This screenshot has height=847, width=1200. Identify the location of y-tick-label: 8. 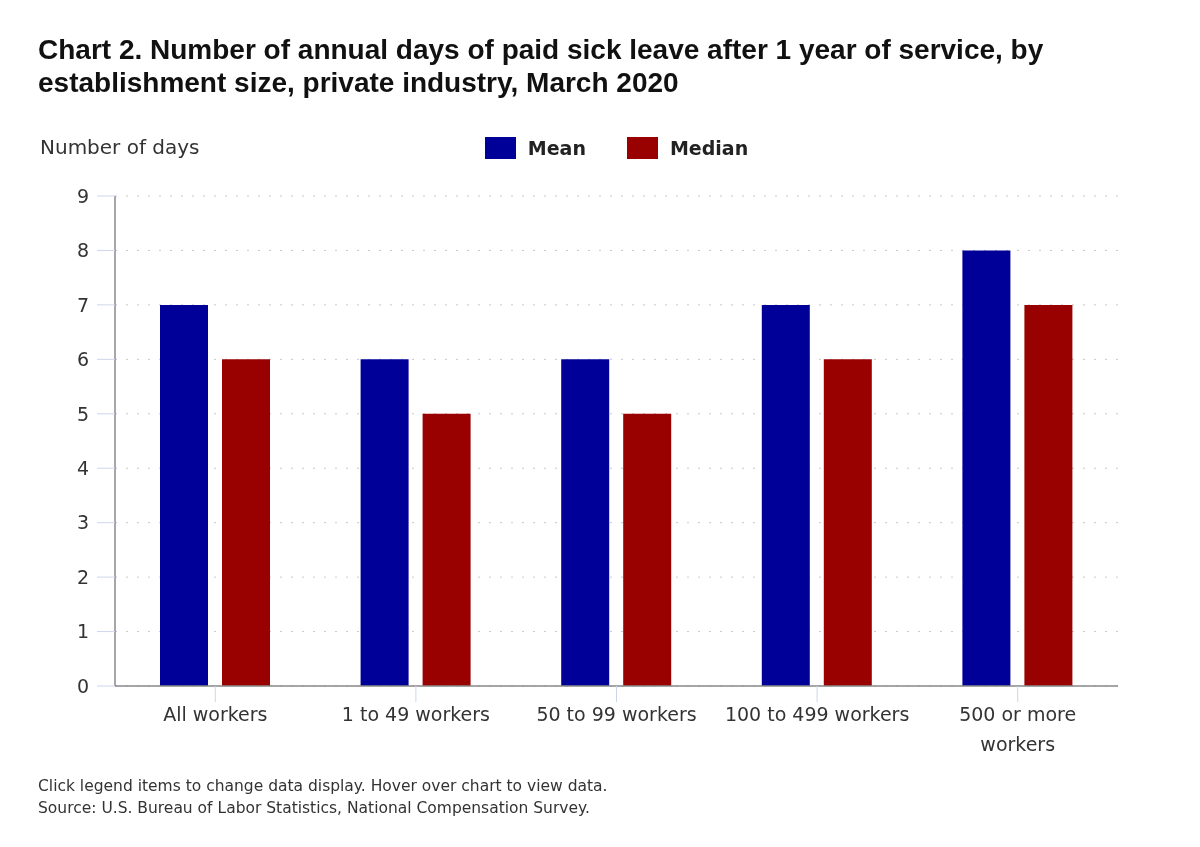
(82, 250).